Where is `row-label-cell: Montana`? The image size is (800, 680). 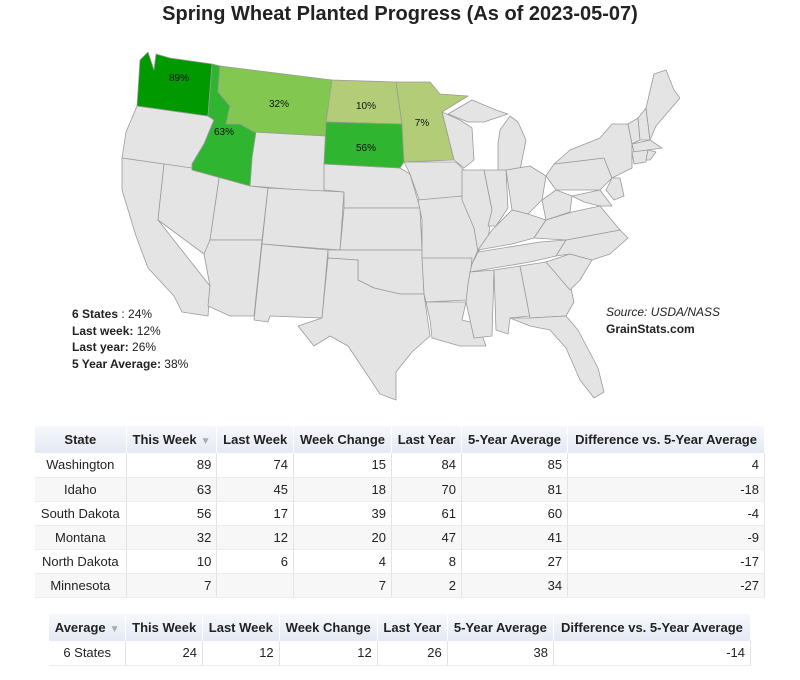
row-label-cell: Montana is located at coordinates (81, 537).